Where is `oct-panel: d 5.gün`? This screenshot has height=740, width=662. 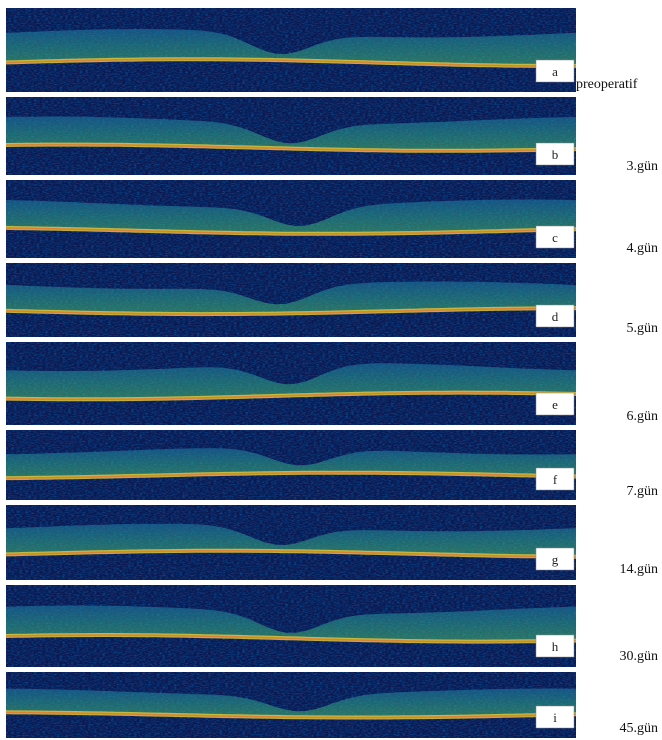
oct-panel: d 5.gün is located at coordinates (332, 300).